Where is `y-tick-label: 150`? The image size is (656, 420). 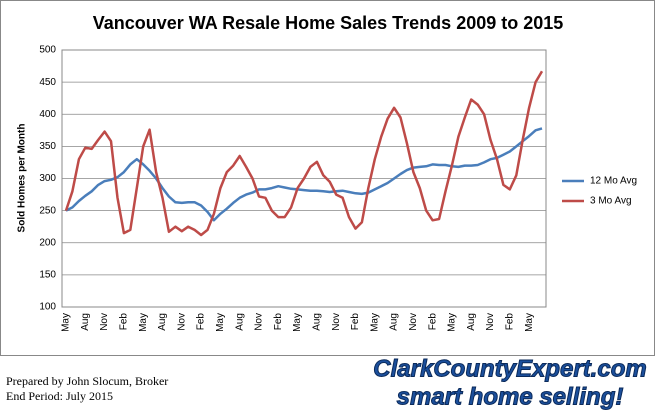
y-tick-label: 150 is located at coordinates (47, 275).